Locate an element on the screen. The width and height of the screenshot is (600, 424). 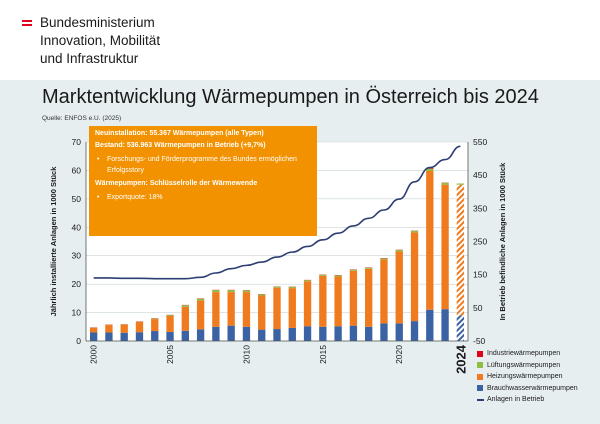
bar-2018-Lüftungswärmepumpen is located at coordinates (369, 268).